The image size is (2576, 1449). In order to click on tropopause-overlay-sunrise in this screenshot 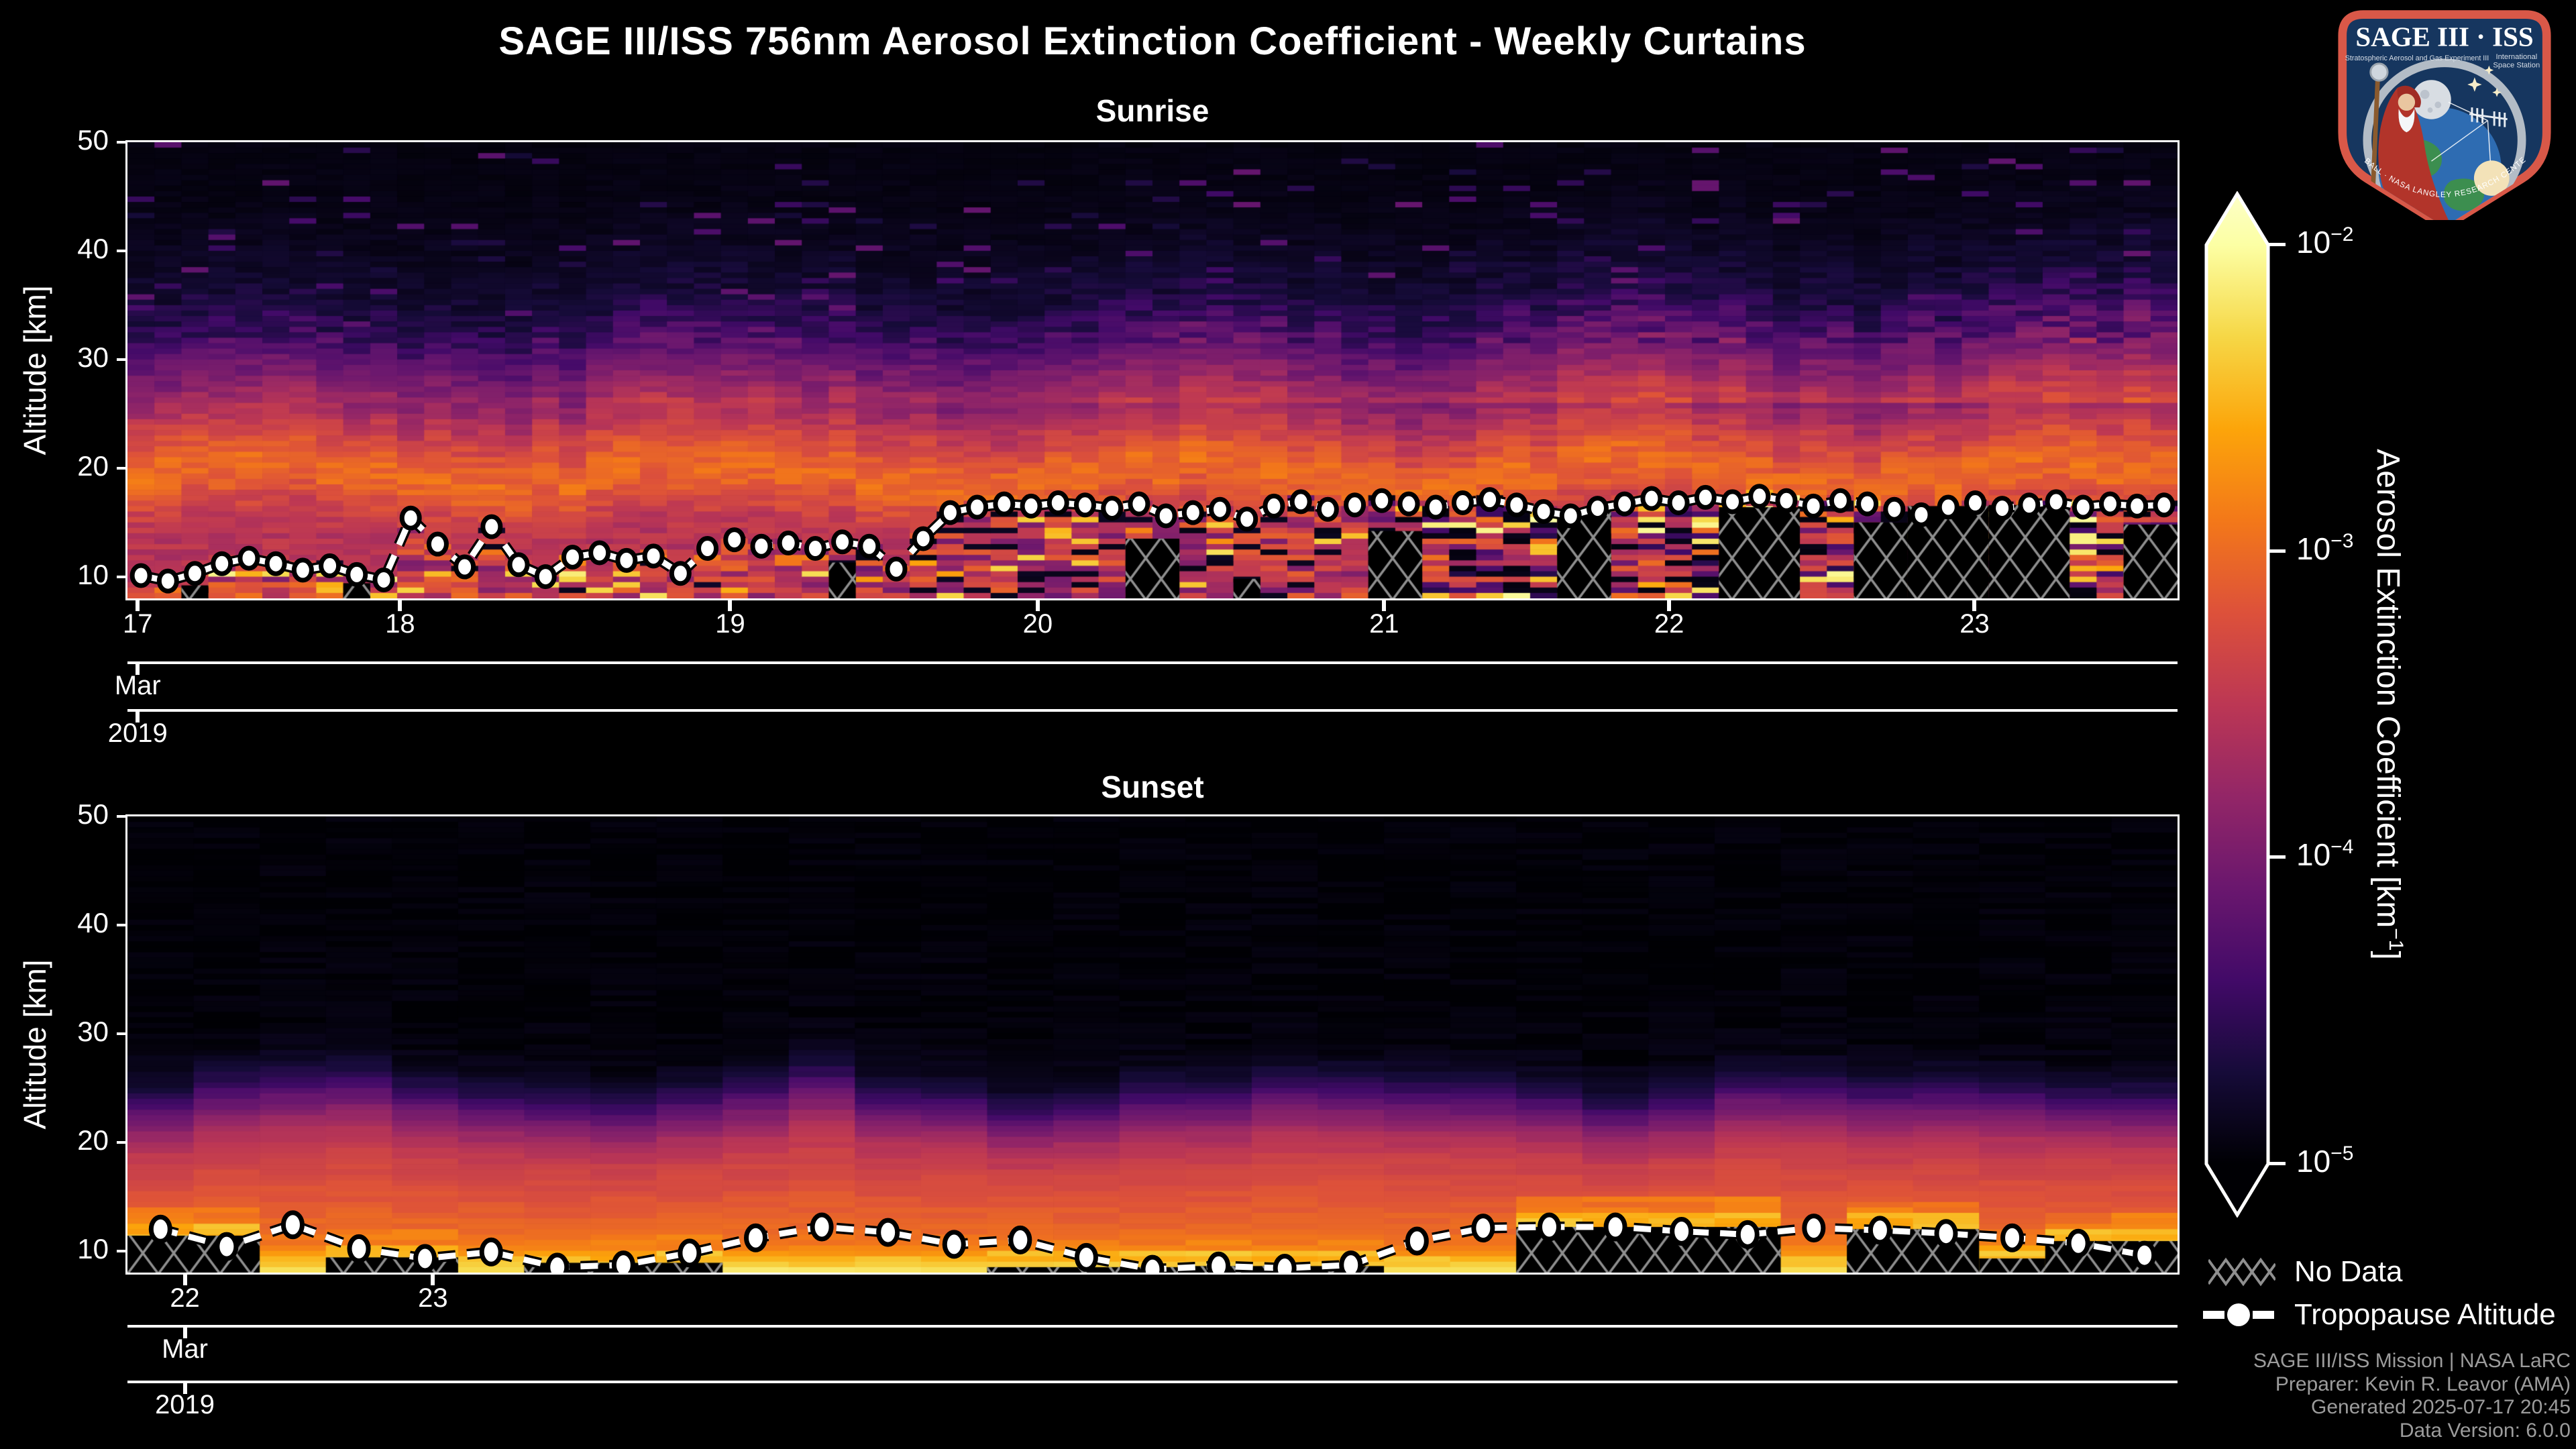, I will do `click(1152, 539)`.